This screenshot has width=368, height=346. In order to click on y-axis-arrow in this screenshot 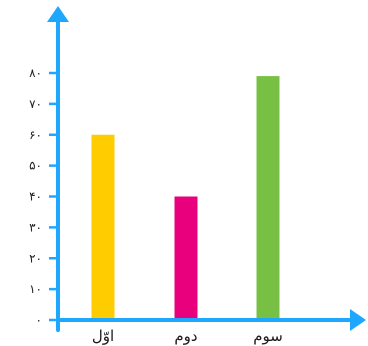, I will do `click(58, 14)`.